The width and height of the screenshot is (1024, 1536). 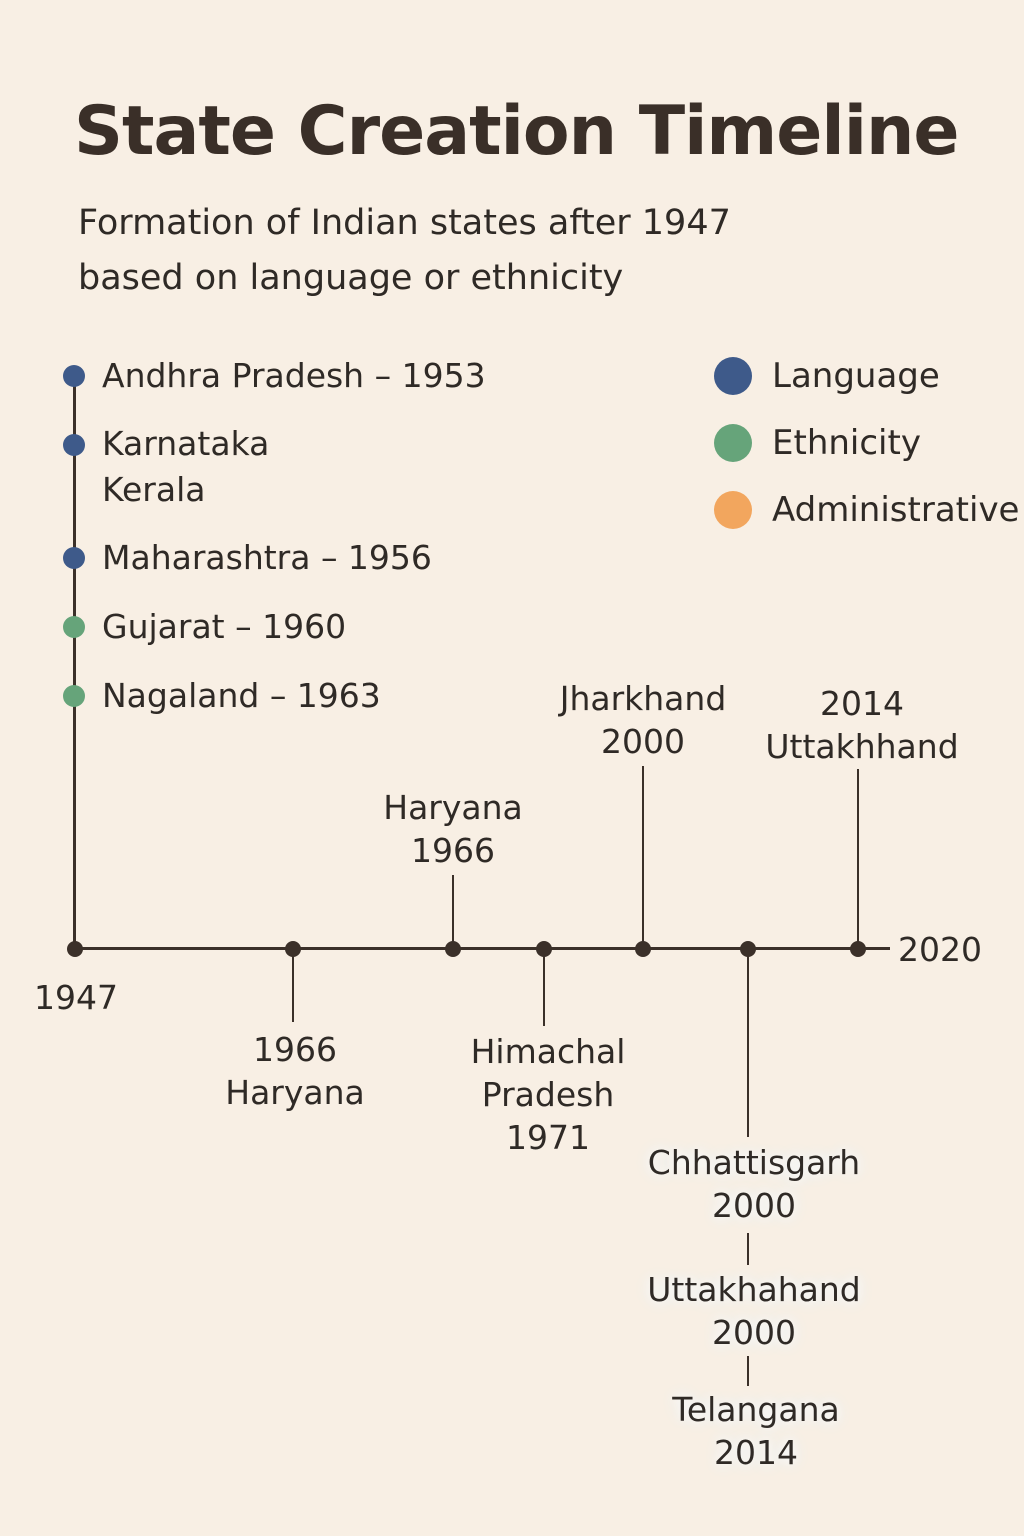 I want to click on legend-label: Ethnicity, so click(x=846, y=443).